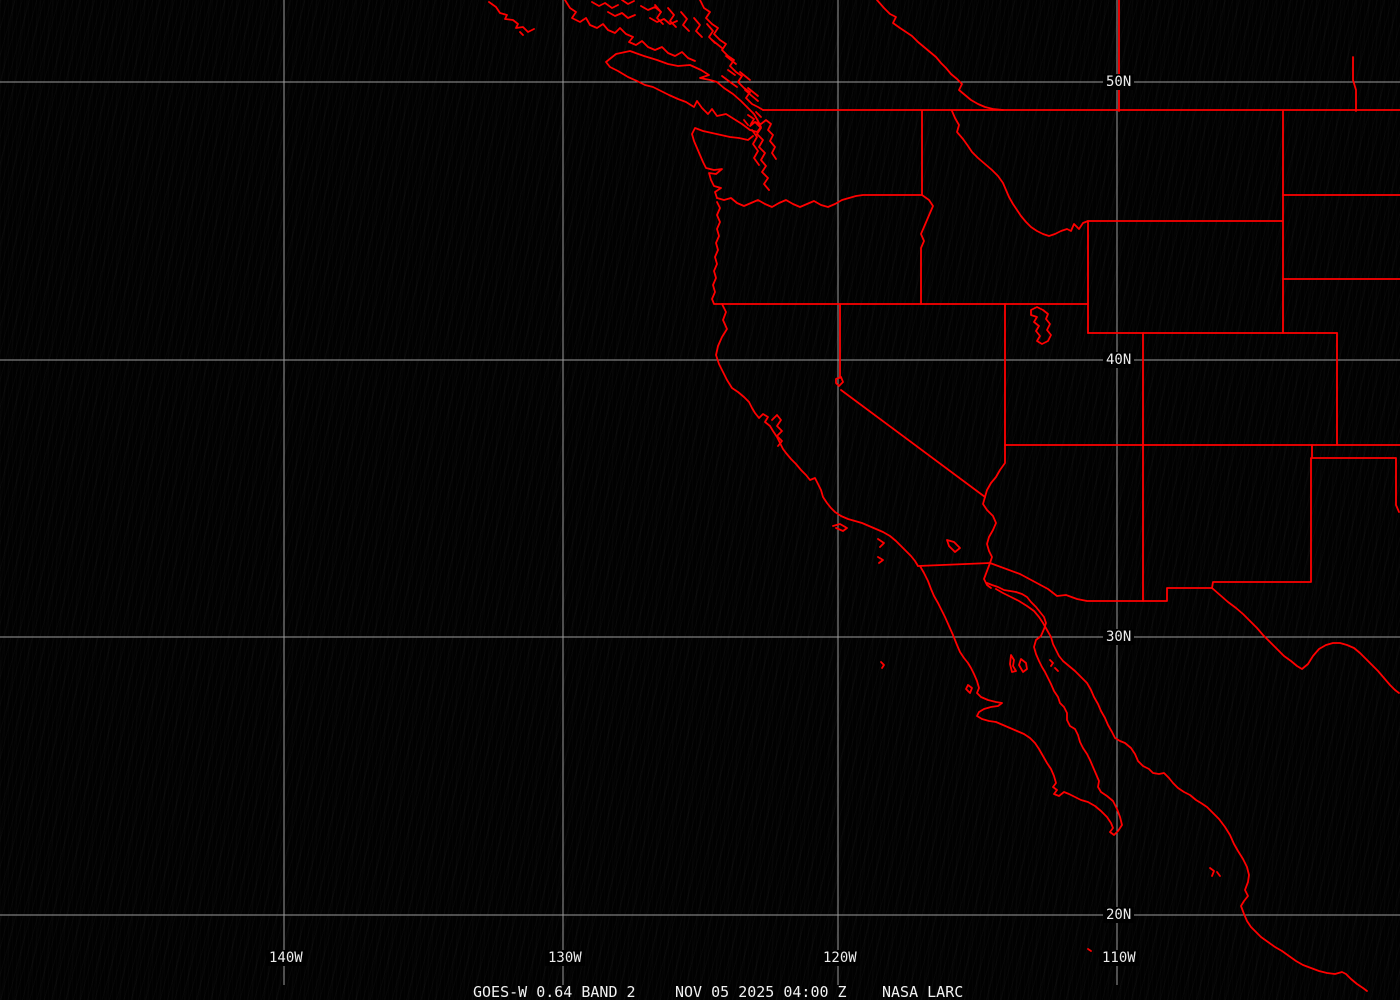  What do you see at coordinates (752, 118) in the screenshot?
I see `islands-san-juan` at bounding box center [752, 118].